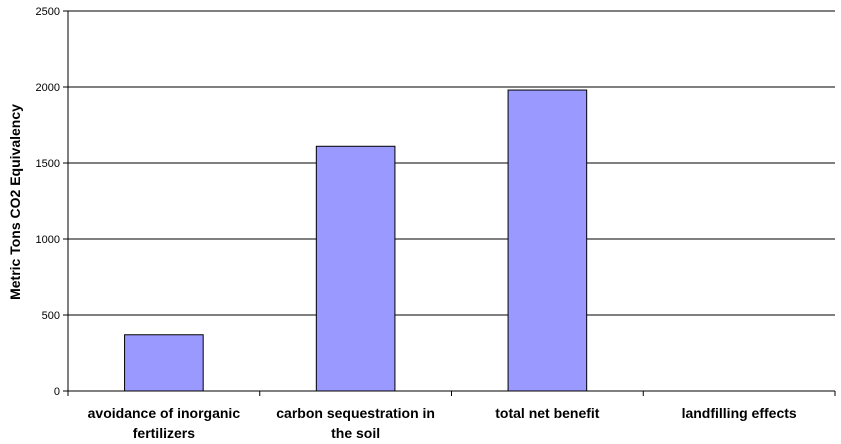  What do you see at coordinates (51, 316) in the screenshot?
I see `y-tick-label: 500` at bounding box center [51, 316].